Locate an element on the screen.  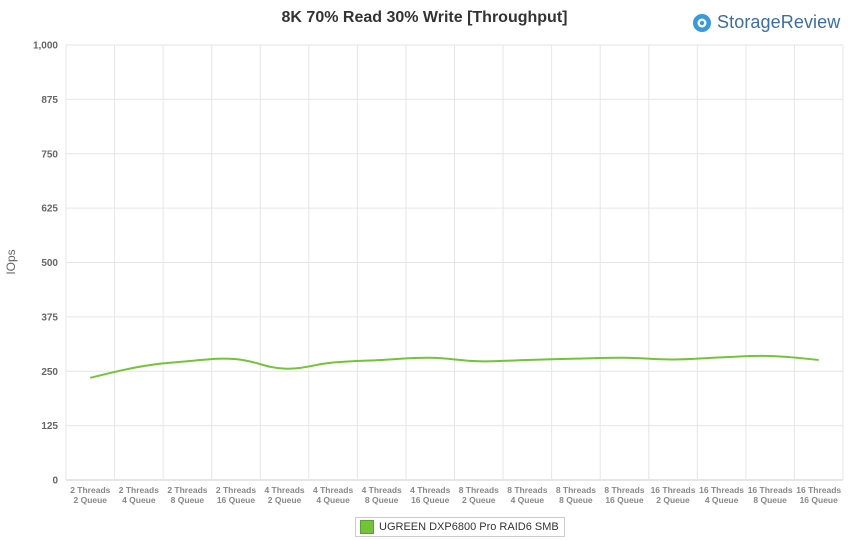
x-tick-label: 8 Threads 8 Queue is located at coordinates (576, 495).